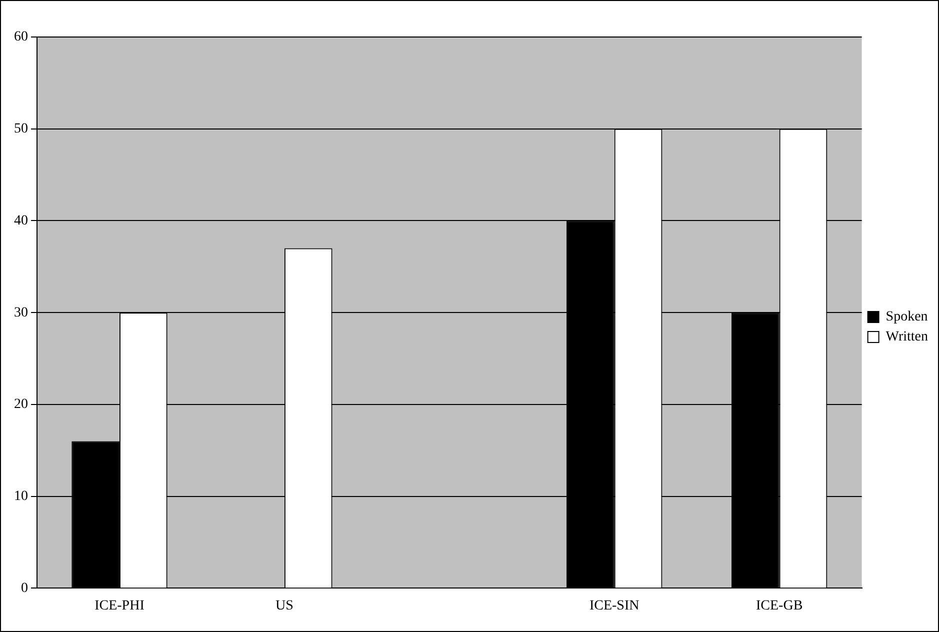 This screenshot has width=939, height=632. Describe the element at coordinates (907, 317) in the screenshot. I see `legend-label: Spoken` at that location.